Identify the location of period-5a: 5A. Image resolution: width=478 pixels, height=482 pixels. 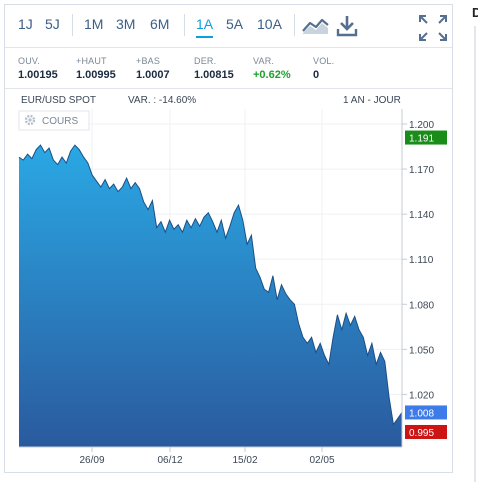
(235, 24).